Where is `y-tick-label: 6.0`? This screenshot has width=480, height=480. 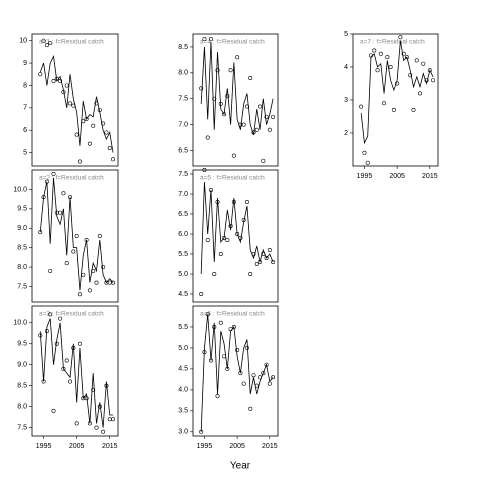 y-tick-label: 6.0 is located at coordinates (183, 234).